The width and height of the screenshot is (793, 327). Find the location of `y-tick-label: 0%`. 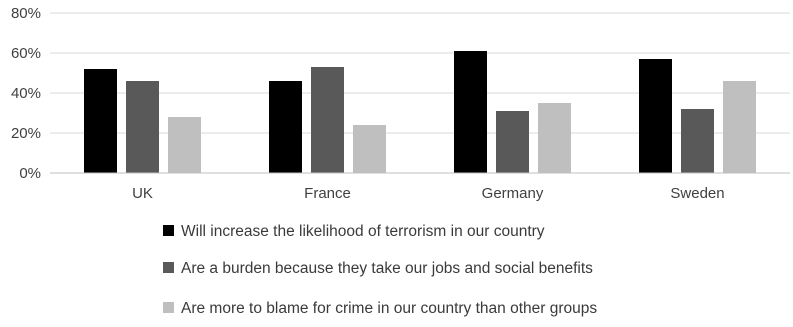

y-tick-label: 0% is located at coordinates (30, 173).